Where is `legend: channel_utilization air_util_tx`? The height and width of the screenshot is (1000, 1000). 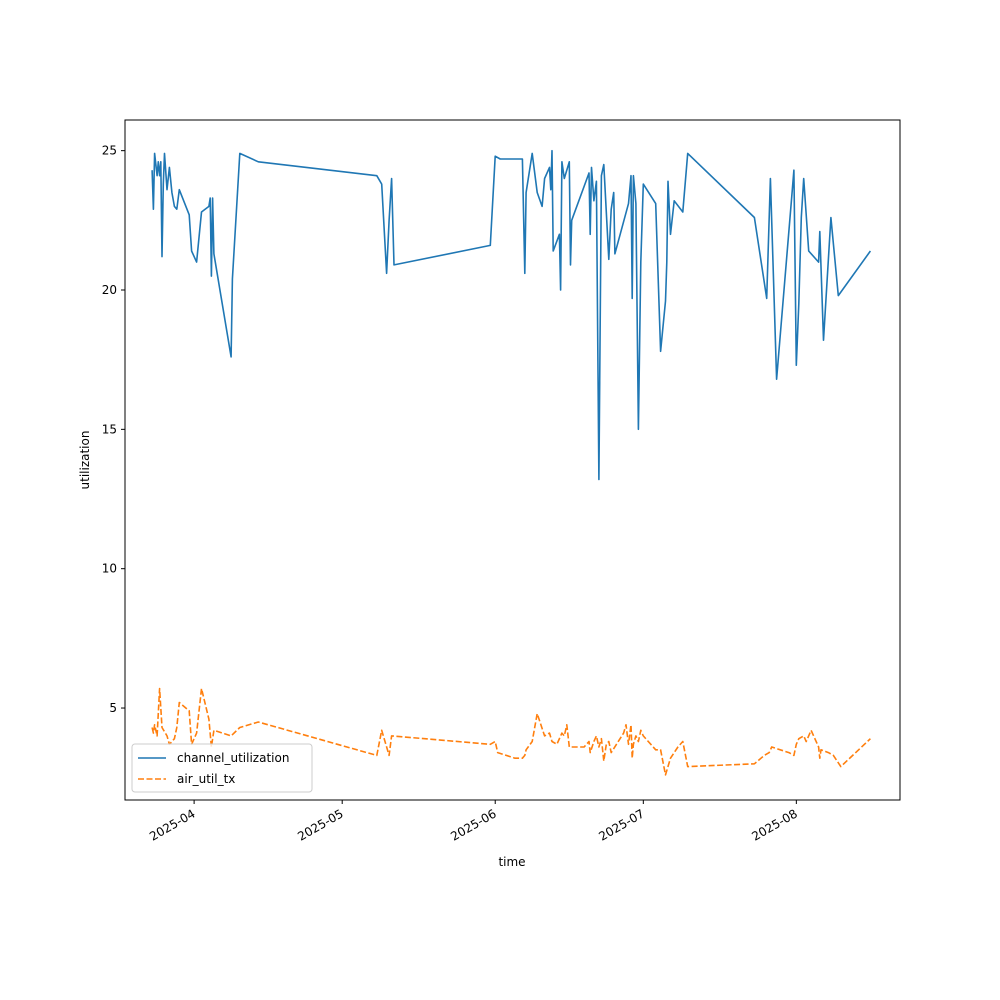
legend: channel_utilization air_util_tx is located at coordinates (222, 768).